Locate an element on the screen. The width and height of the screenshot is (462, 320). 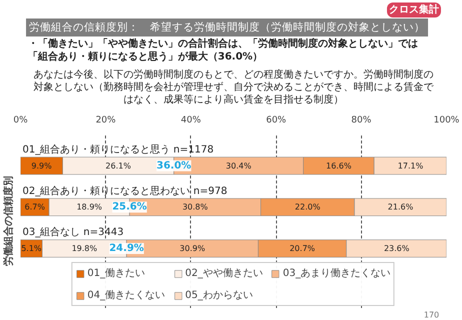
data-label: 21.6% is located at coordinates (401, 207).